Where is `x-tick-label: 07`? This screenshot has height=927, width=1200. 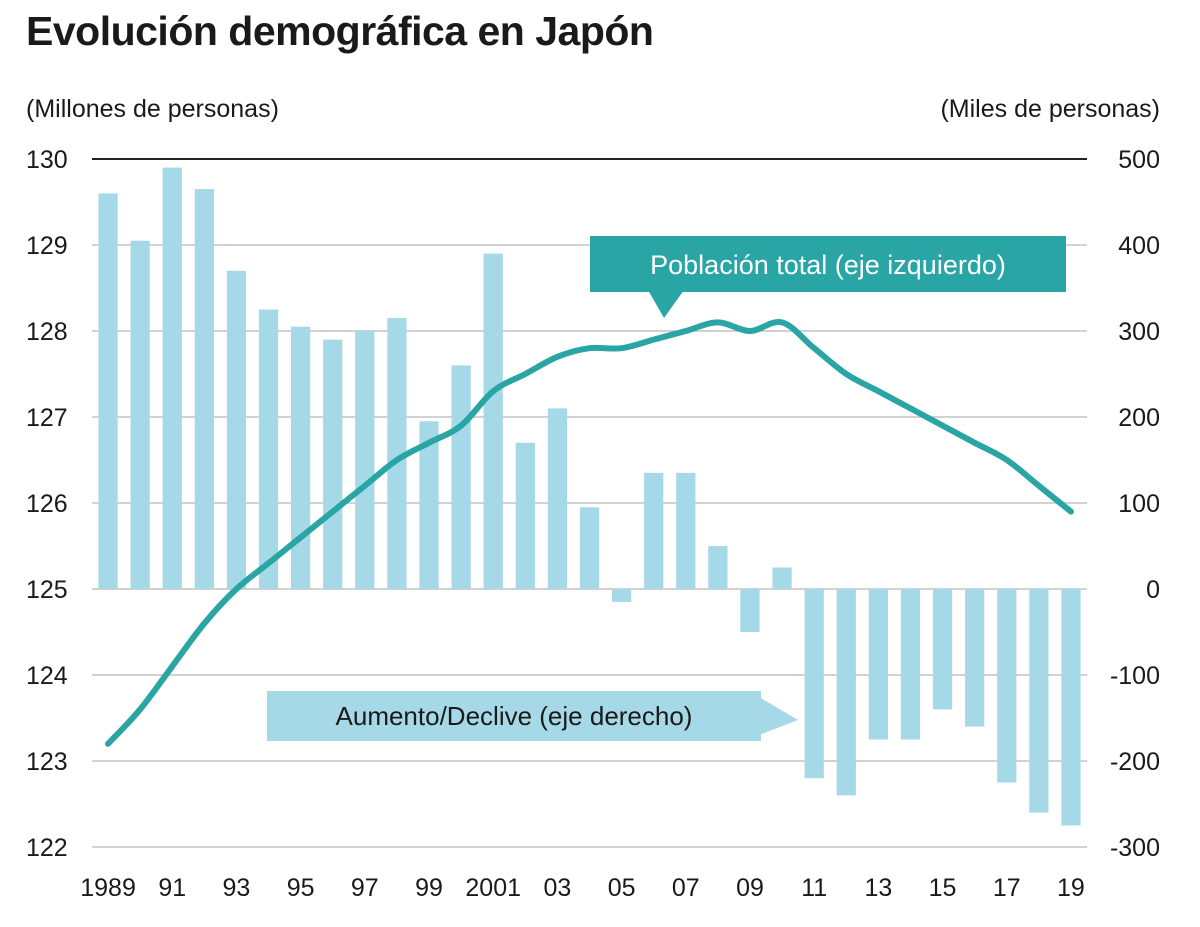
x-tick-label: 07 is located at coordinates (686, 888).